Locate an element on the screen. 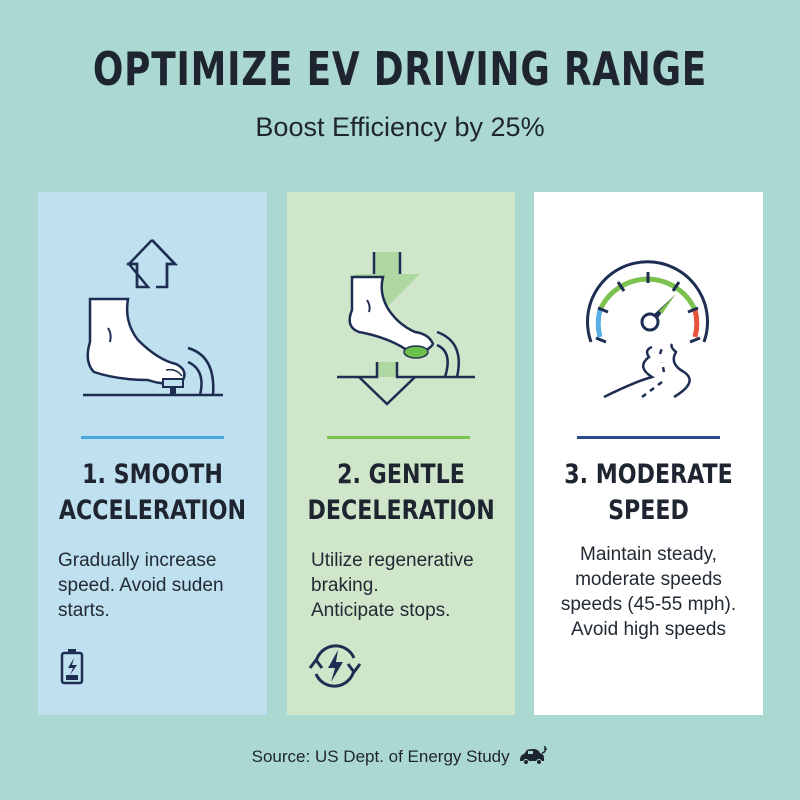  card-heading: 3. MODERATE SPEED is located at coordinates (648, 492).